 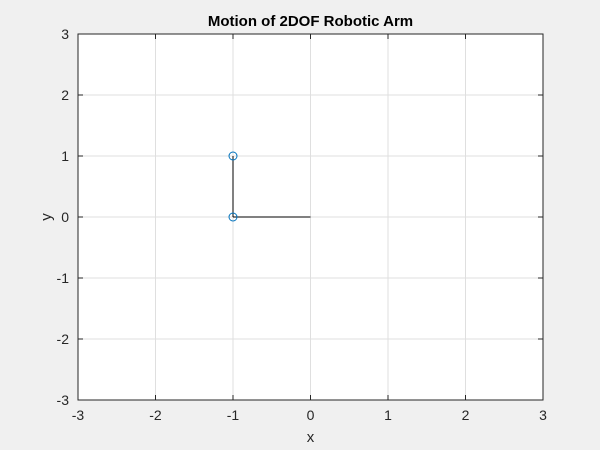 I want to click on x-tick-label: -3, so click(x=78, y=415).